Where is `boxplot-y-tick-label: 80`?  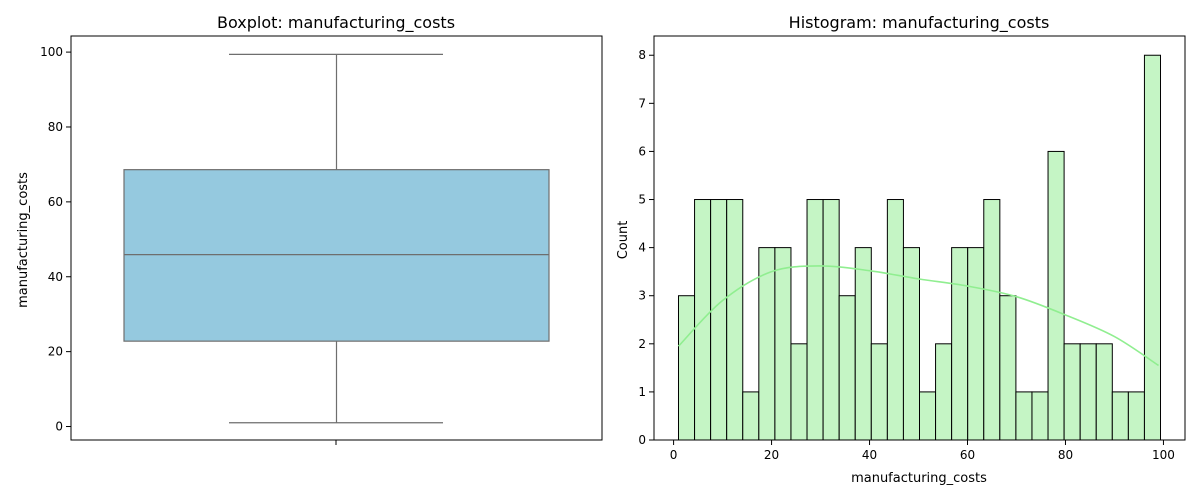
boxplot-y-tick-label: 80 is located at coordinates (55, 127).